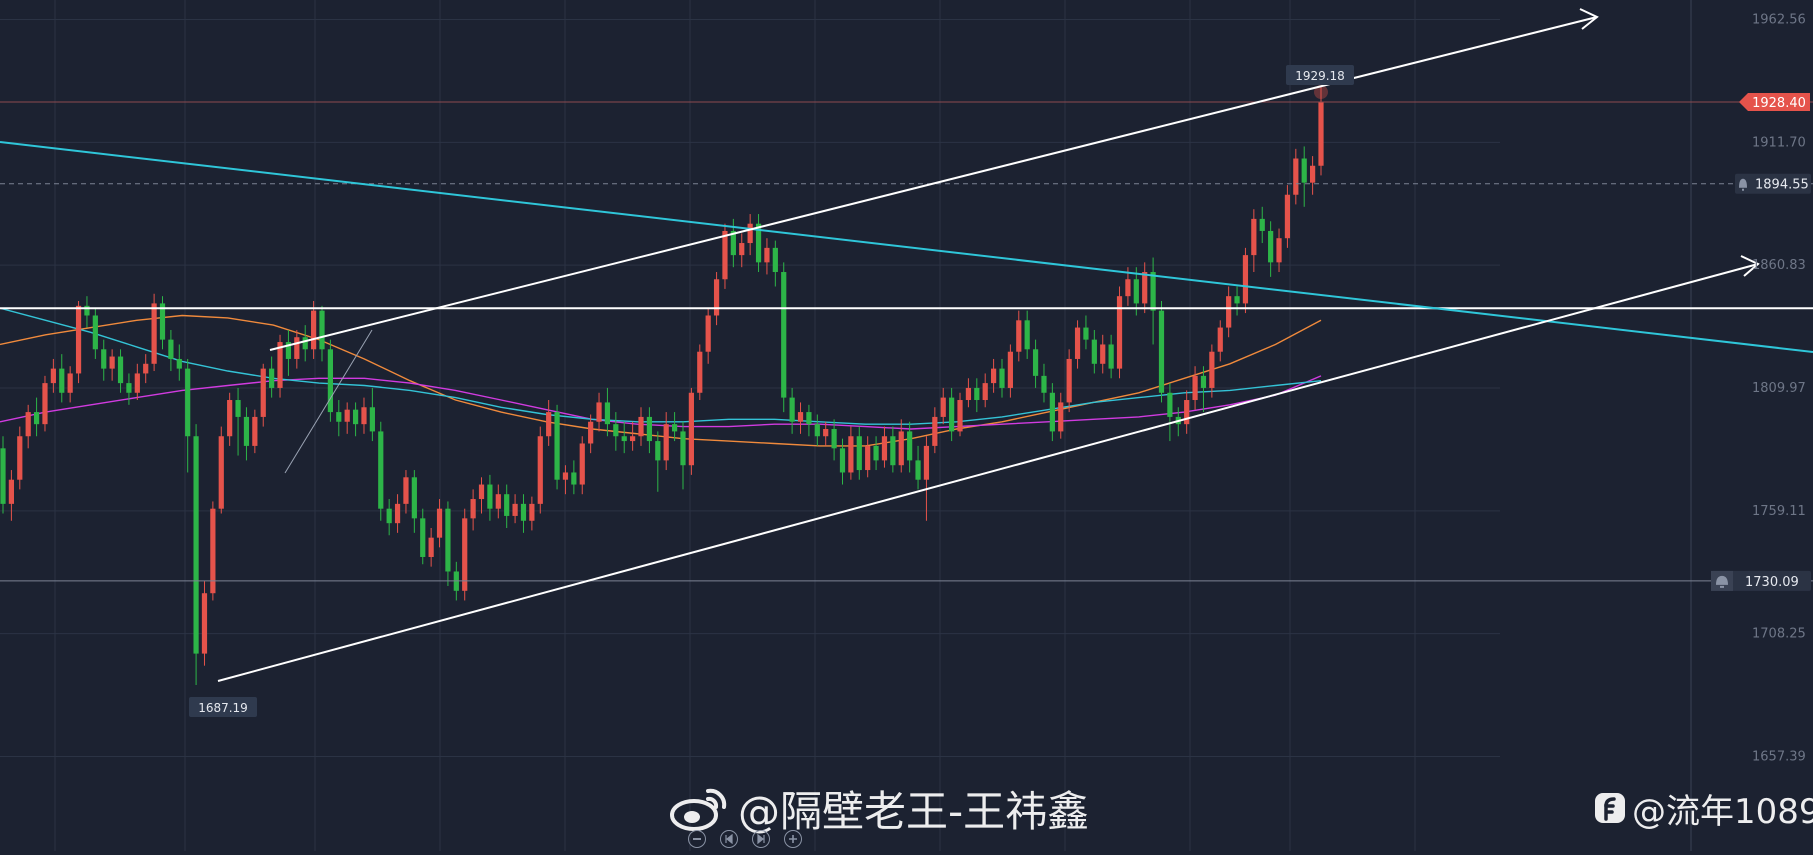  I want to click on go-start-button, so click(729, 839).